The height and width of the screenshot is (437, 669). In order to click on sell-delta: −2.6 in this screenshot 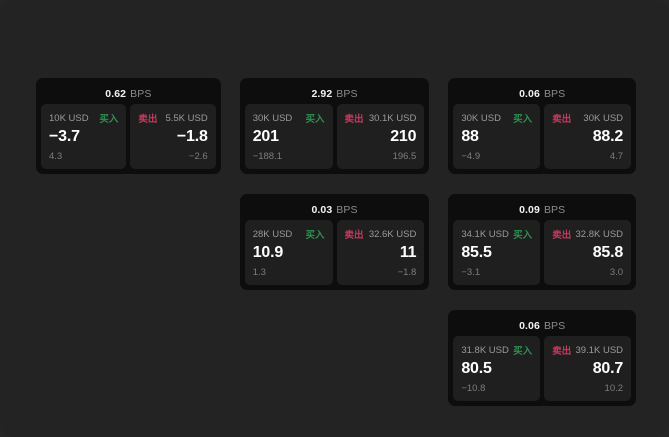, I will do `click(198, 156)`.